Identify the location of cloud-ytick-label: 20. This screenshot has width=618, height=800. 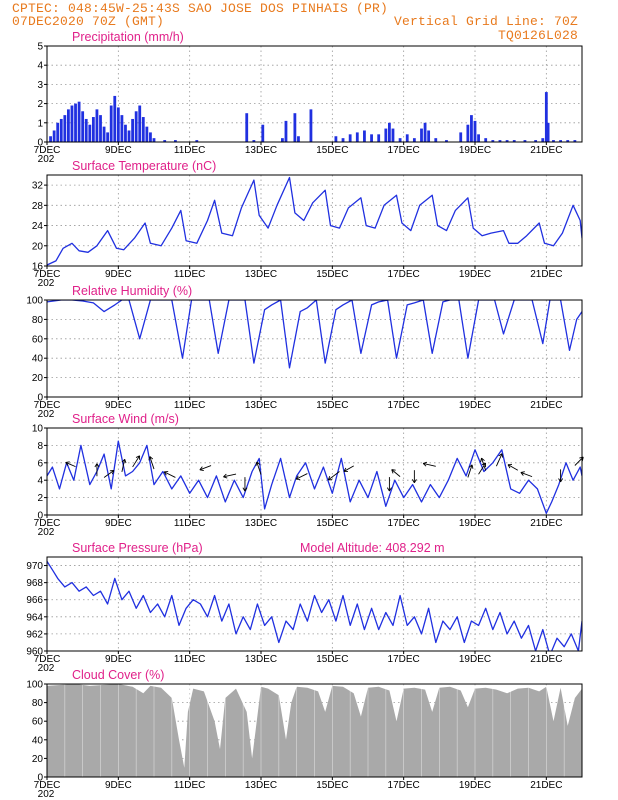
(38, 759).